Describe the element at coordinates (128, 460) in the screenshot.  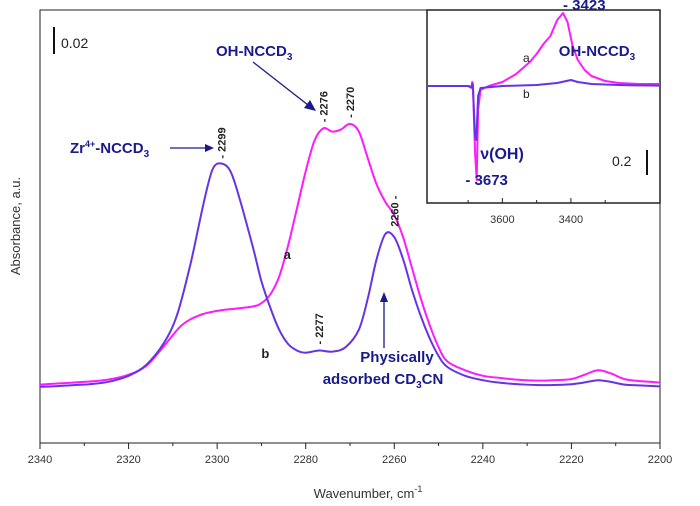
I see `main-x-tick-label: 2320` at that location.